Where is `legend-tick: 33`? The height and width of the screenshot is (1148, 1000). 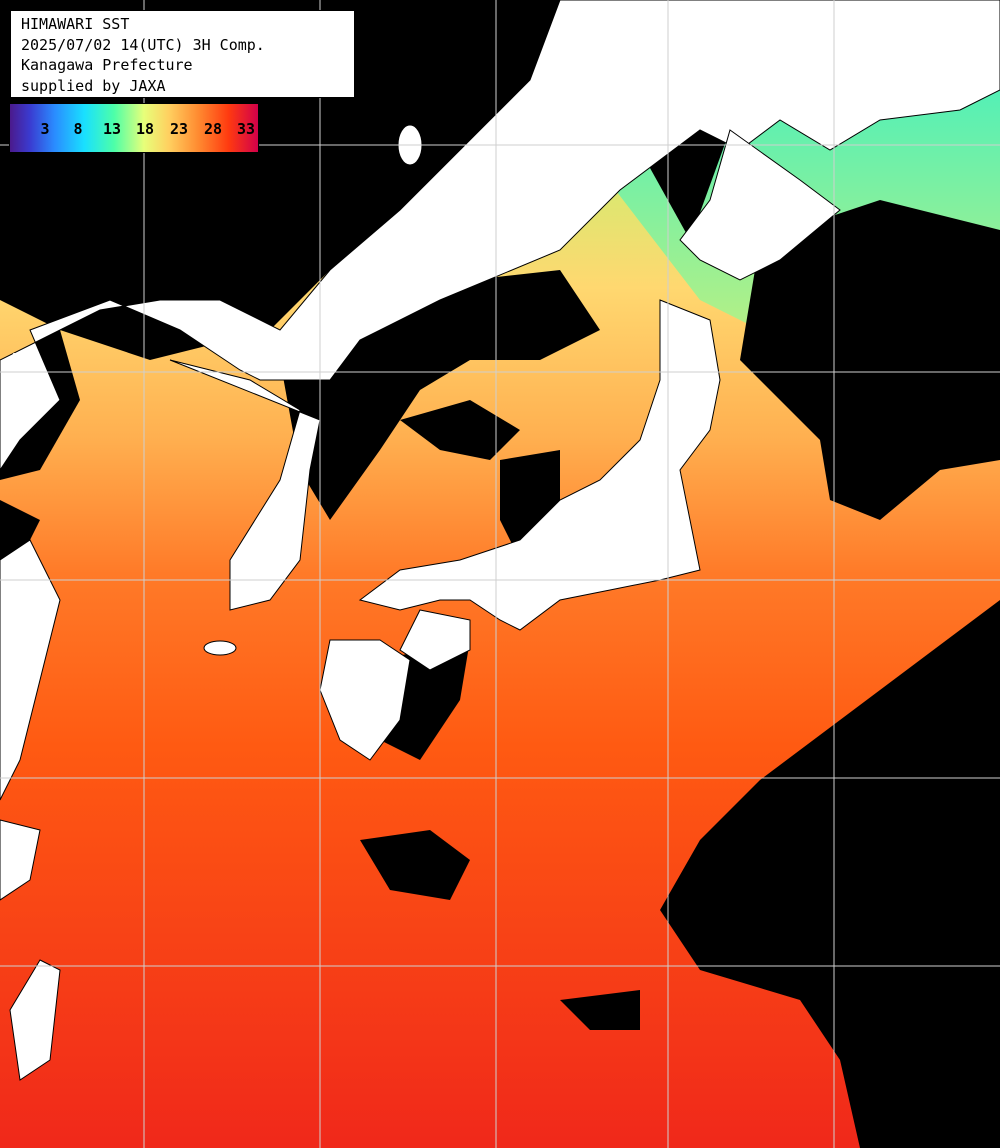 legend-tick: 33 is located at coordinates (246, 129).